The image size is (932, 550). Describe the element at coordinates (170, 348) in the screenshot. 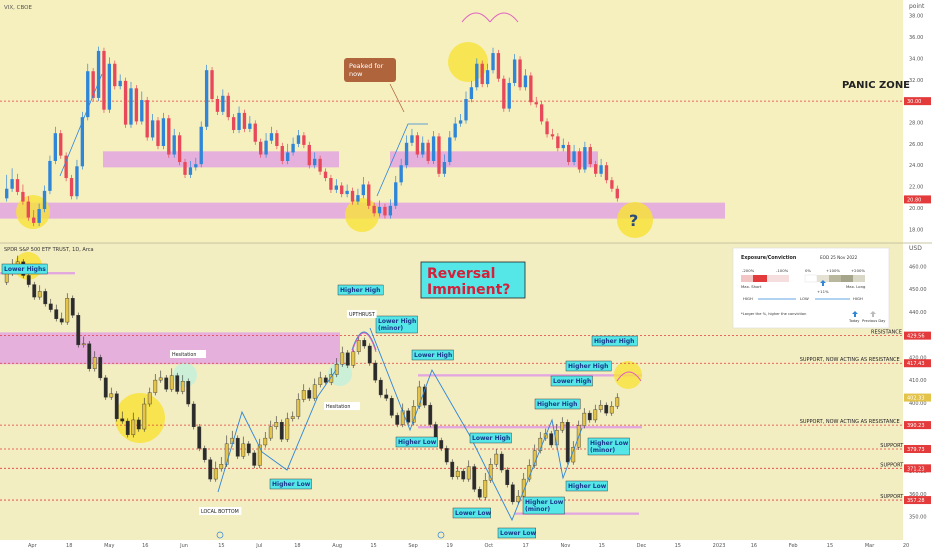

I see `spy-resistance-zone` at that location.